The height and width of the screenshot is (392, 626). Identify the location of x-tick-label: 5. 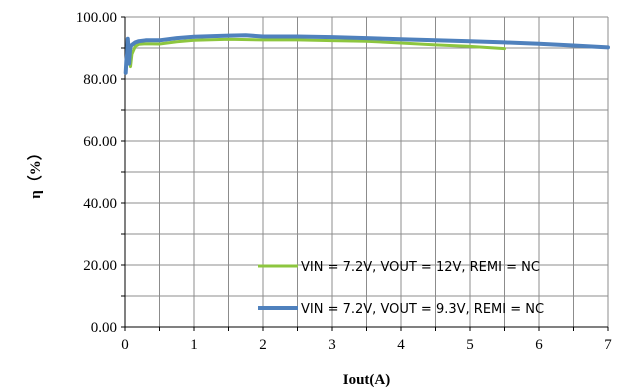
(470, 345).